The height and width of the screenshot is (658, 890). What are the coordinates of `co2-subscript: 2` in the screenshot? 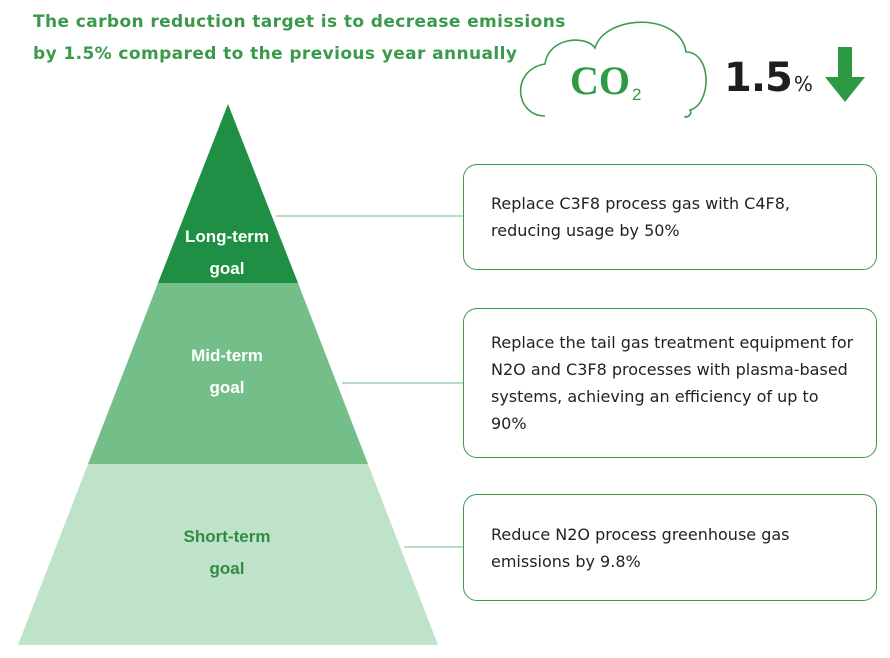 It's located at (637, 94).